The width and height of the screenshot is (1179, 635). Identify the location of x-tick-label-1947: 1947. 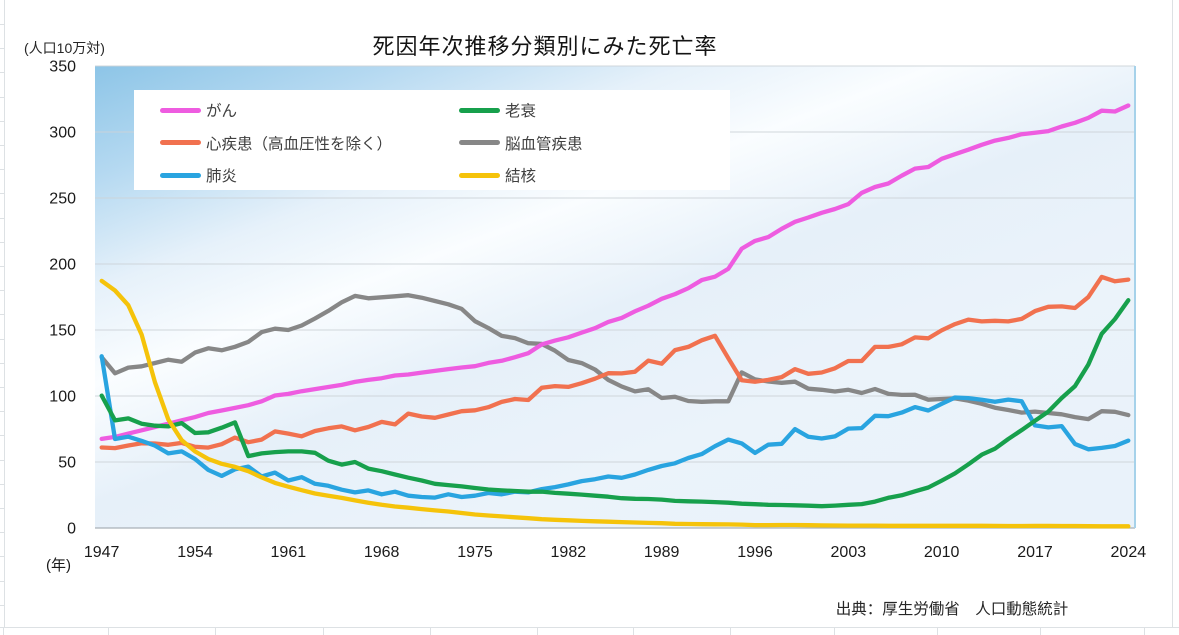
(102, 552).